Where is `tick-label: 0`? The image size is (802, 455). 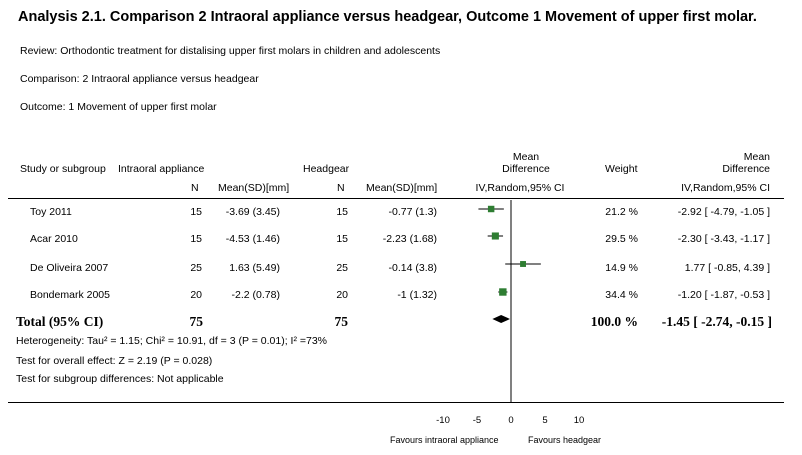
tick-label: 0 is located at coordinates (510, 420).